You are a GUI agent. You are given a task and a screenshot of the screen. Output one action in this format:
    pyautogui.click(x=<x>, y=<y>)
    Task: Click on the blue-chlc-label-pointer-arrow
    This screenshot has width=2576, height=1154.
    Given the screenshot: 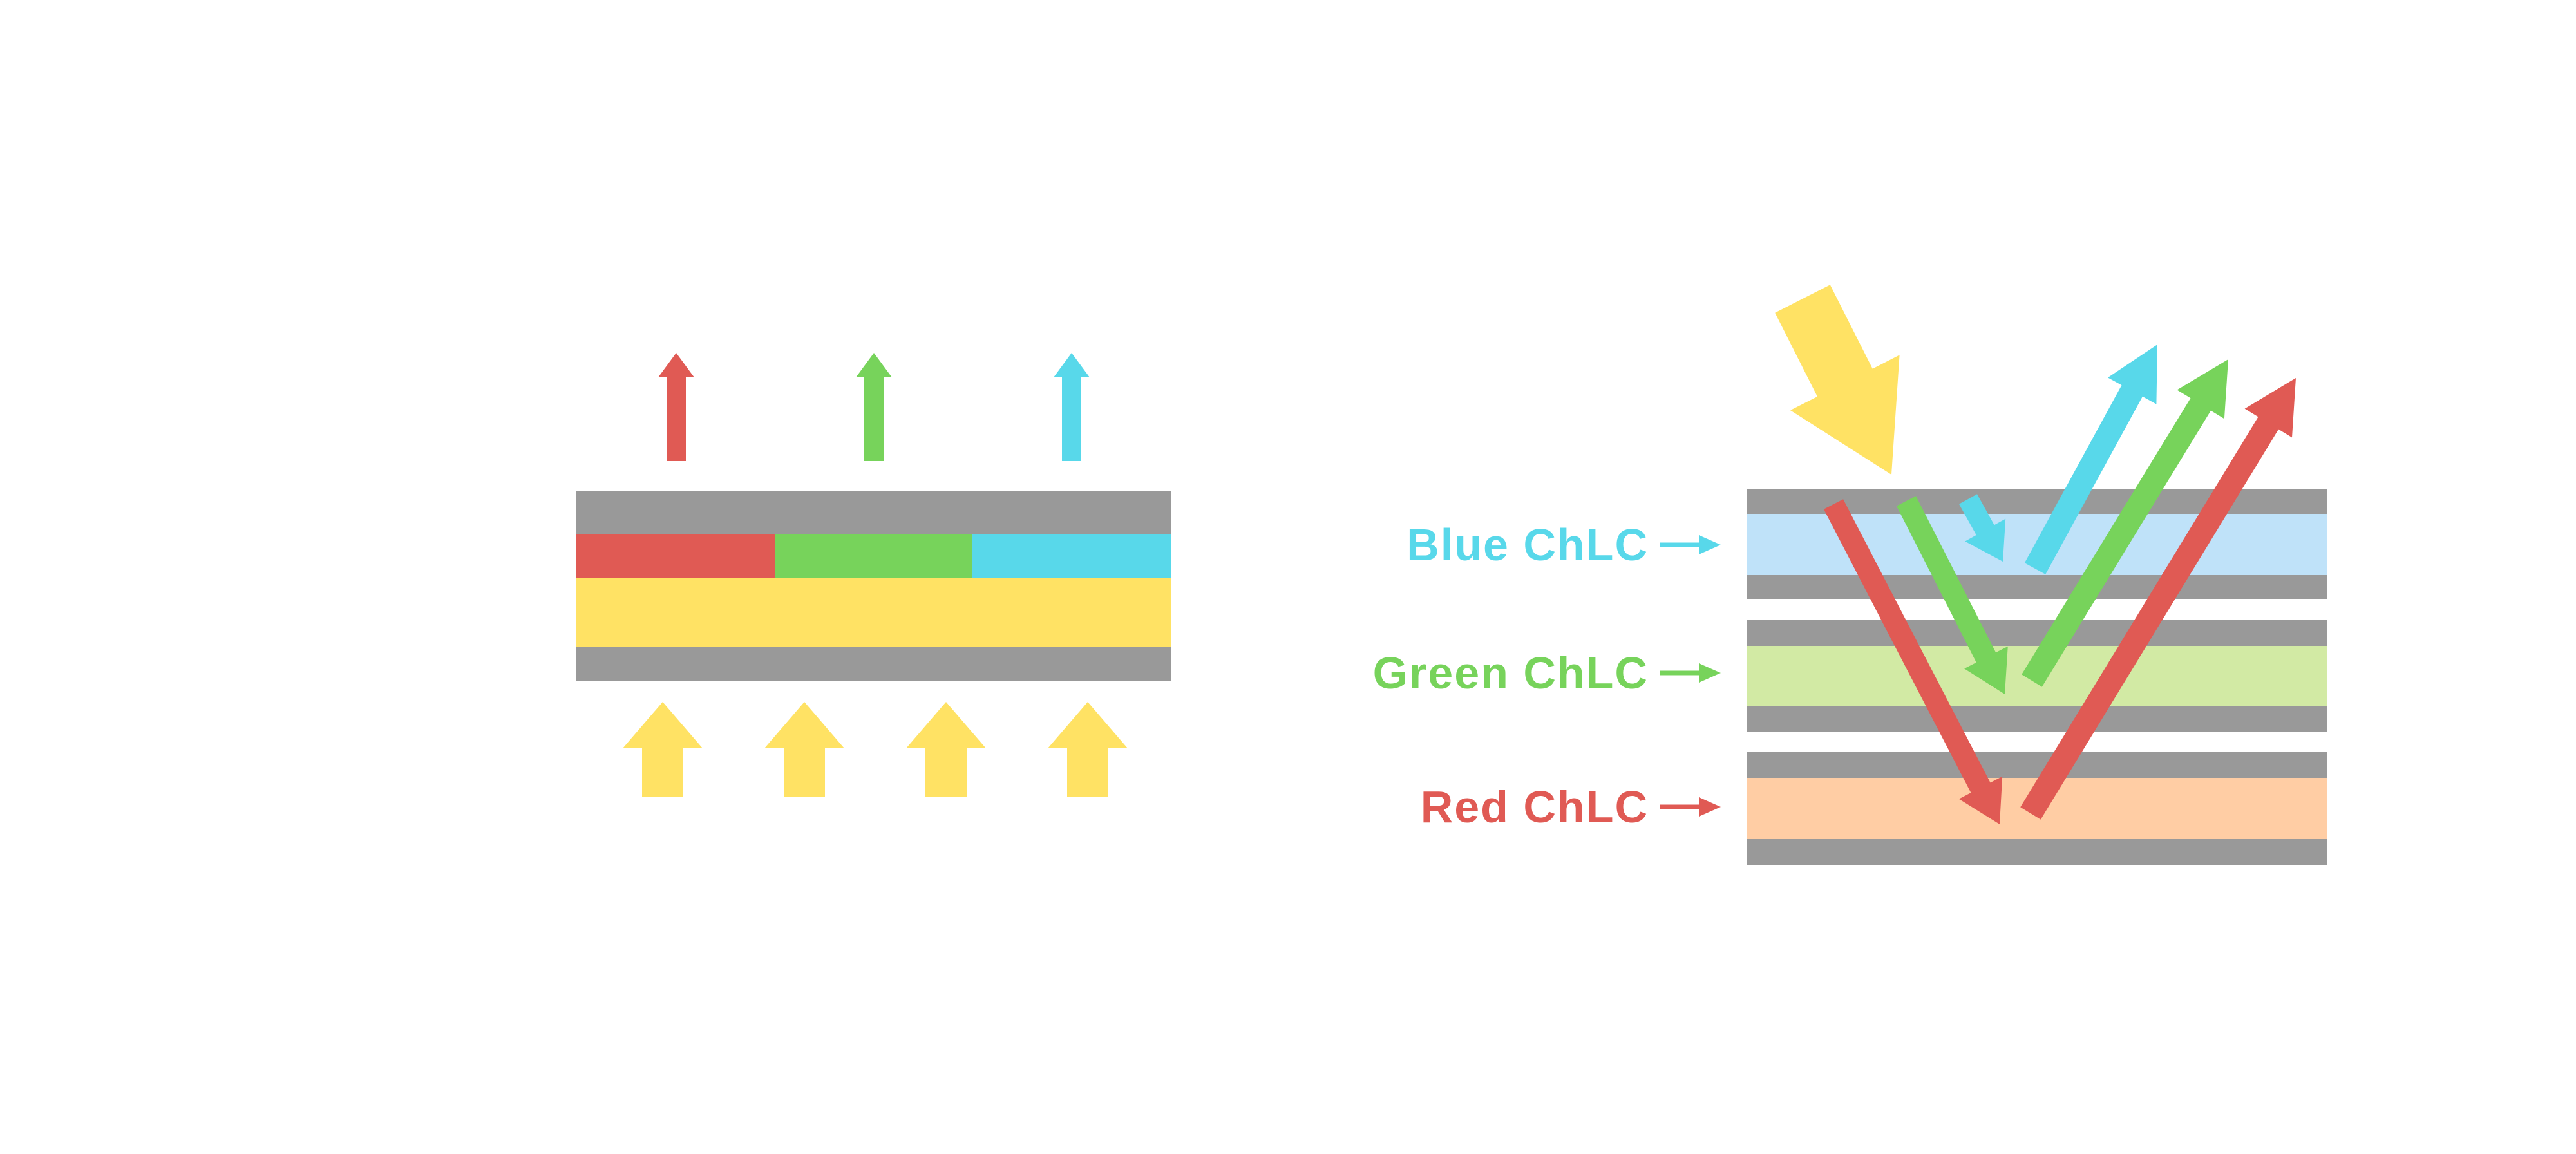 What is the action you would take?
    pyautogui.click(x=1690, y=544)
    